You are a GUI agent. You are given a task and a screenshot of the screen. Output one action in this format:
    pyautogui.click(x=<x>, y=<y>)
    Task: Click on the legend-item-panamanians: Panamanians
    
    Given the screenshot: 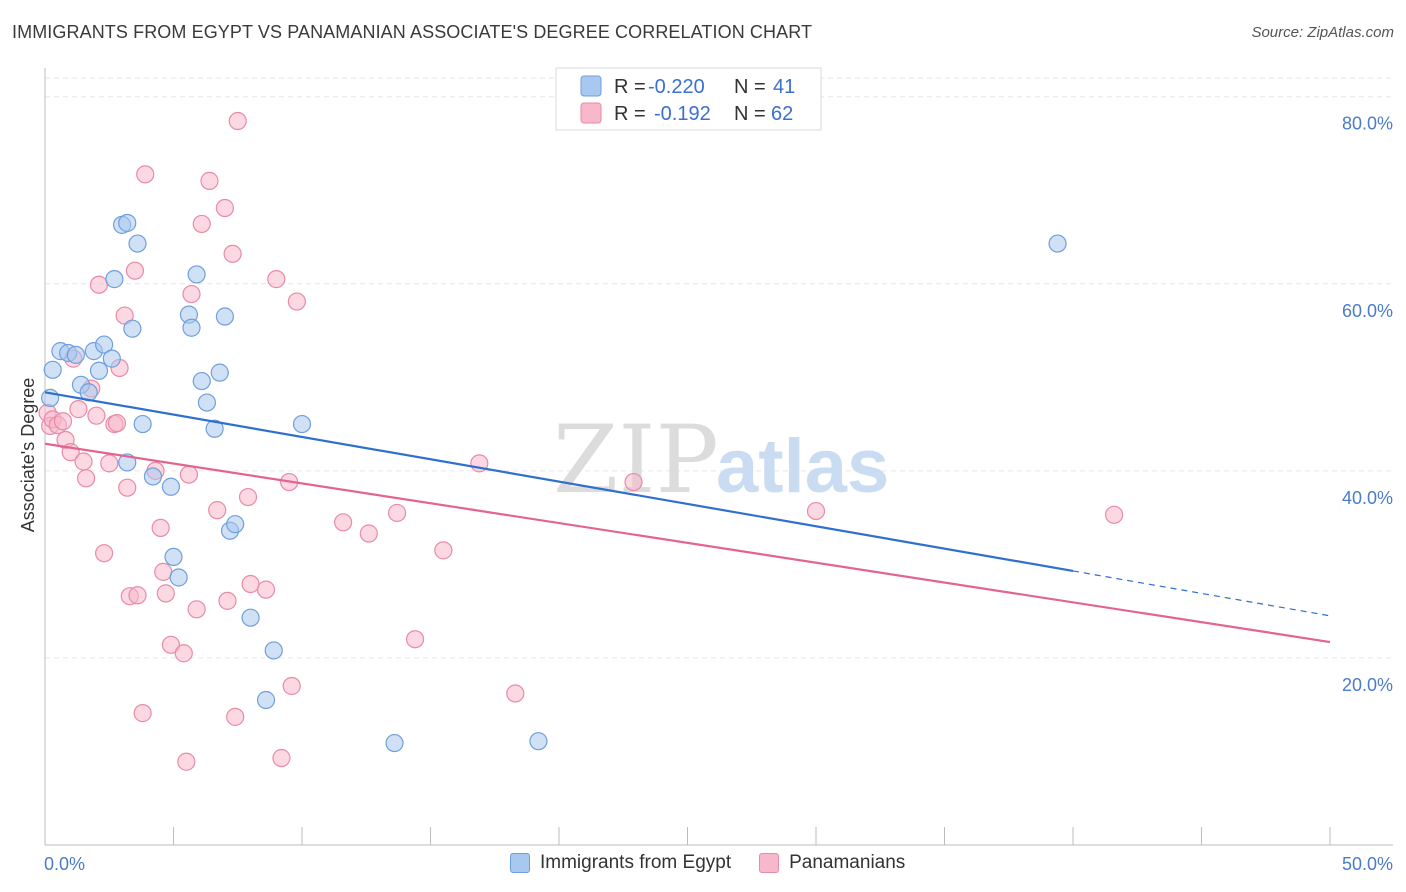 What is the action you would take?
    pyautogui.click(x=832, y=863)
    